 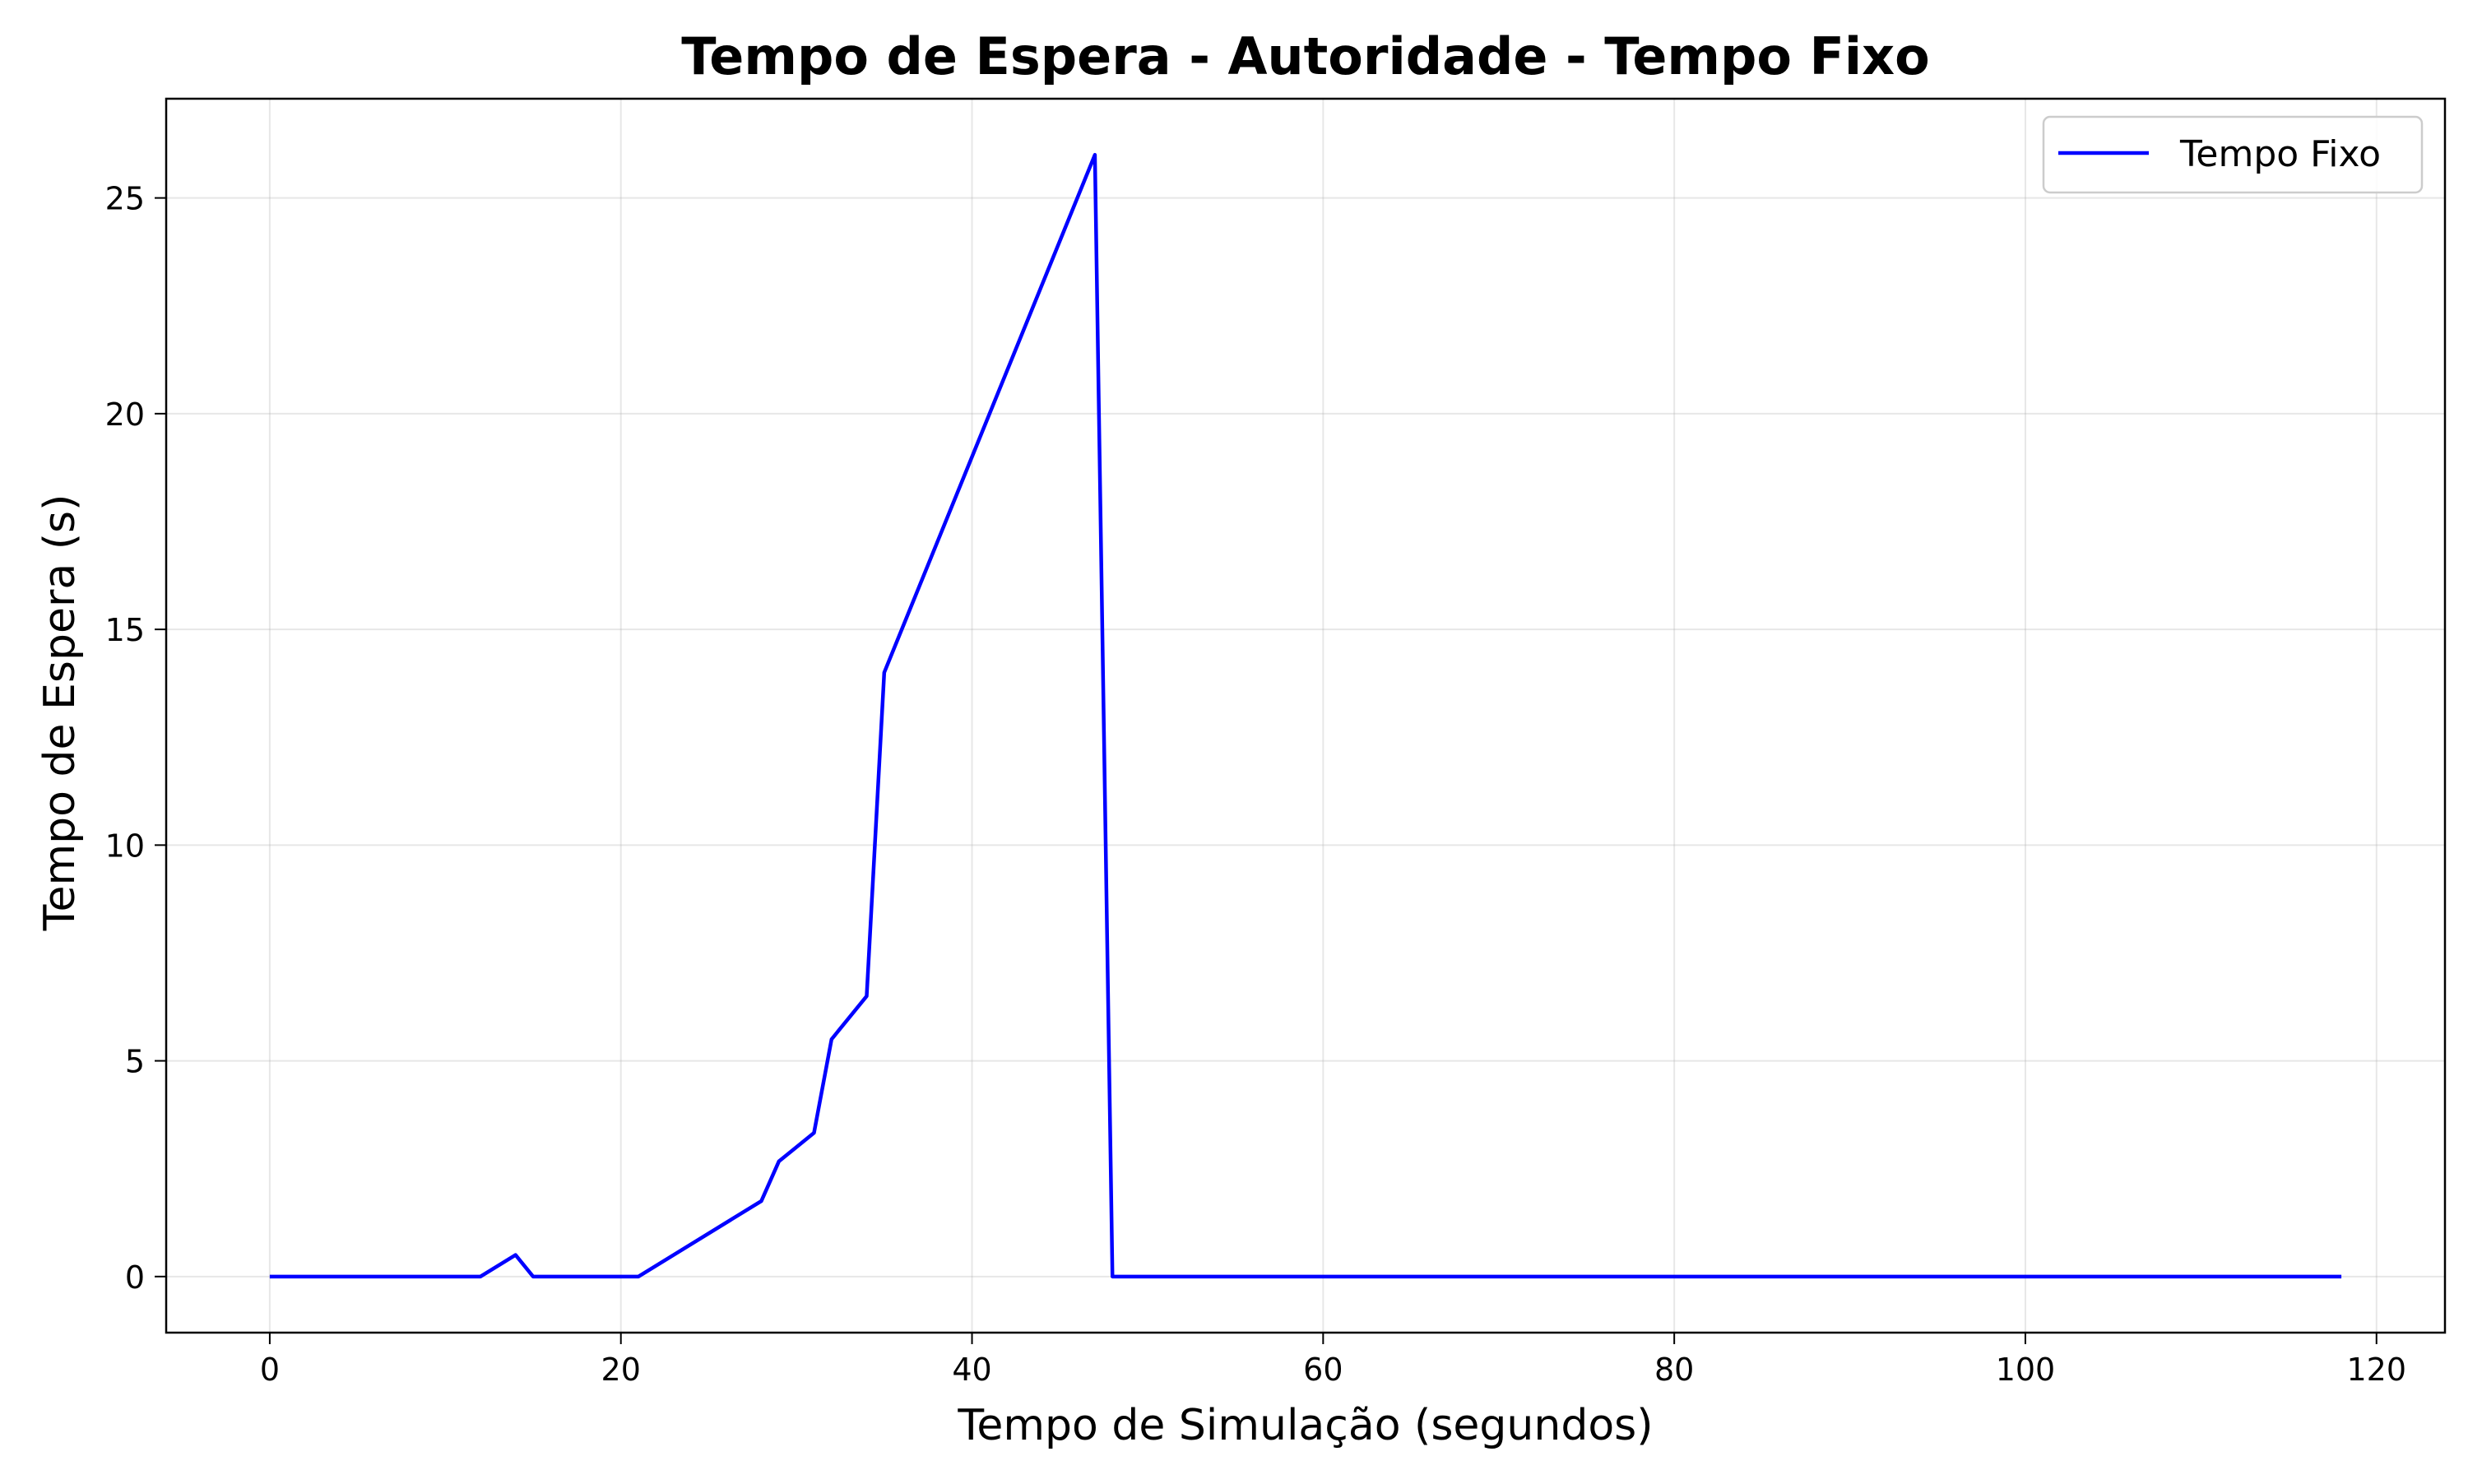 I want to click on y-tick-label: 20, so click(x=125, y=415).